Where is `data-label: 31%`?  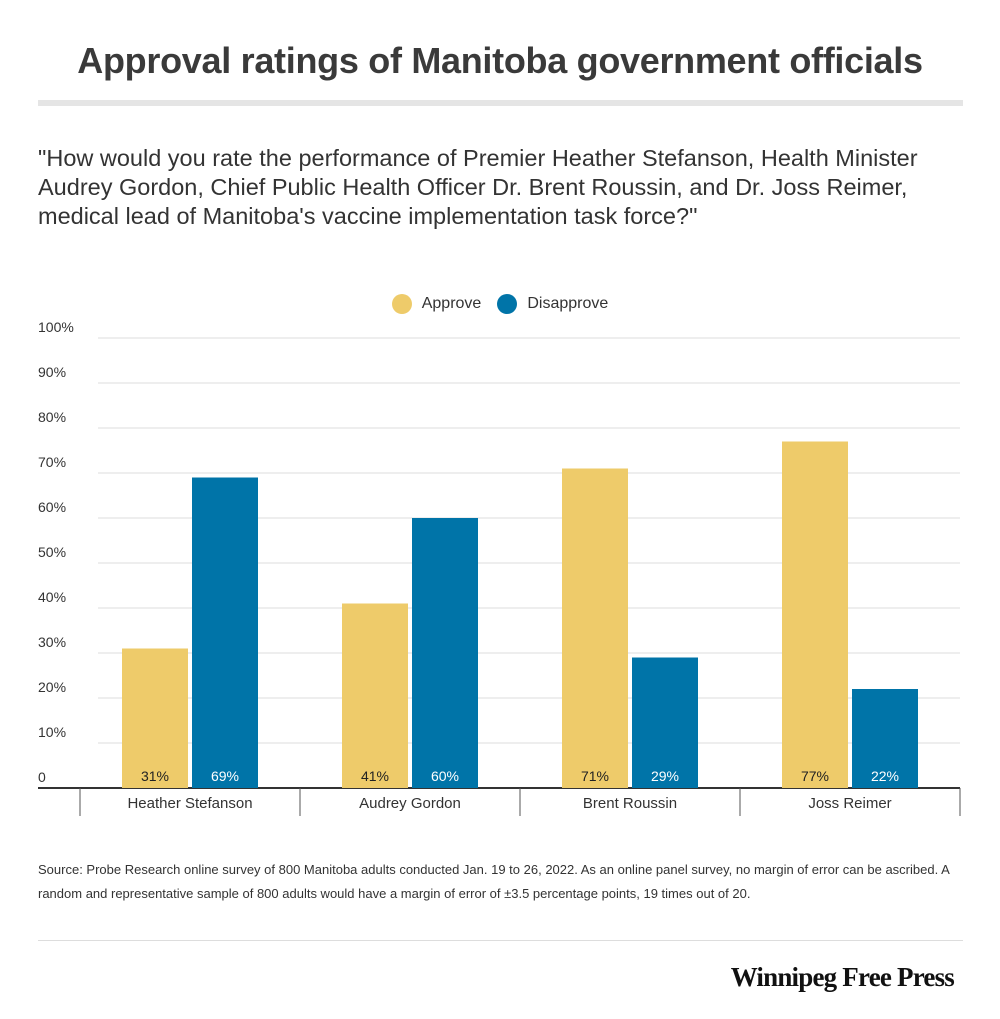 data-label: 31% is located at coordinates (155, 776).